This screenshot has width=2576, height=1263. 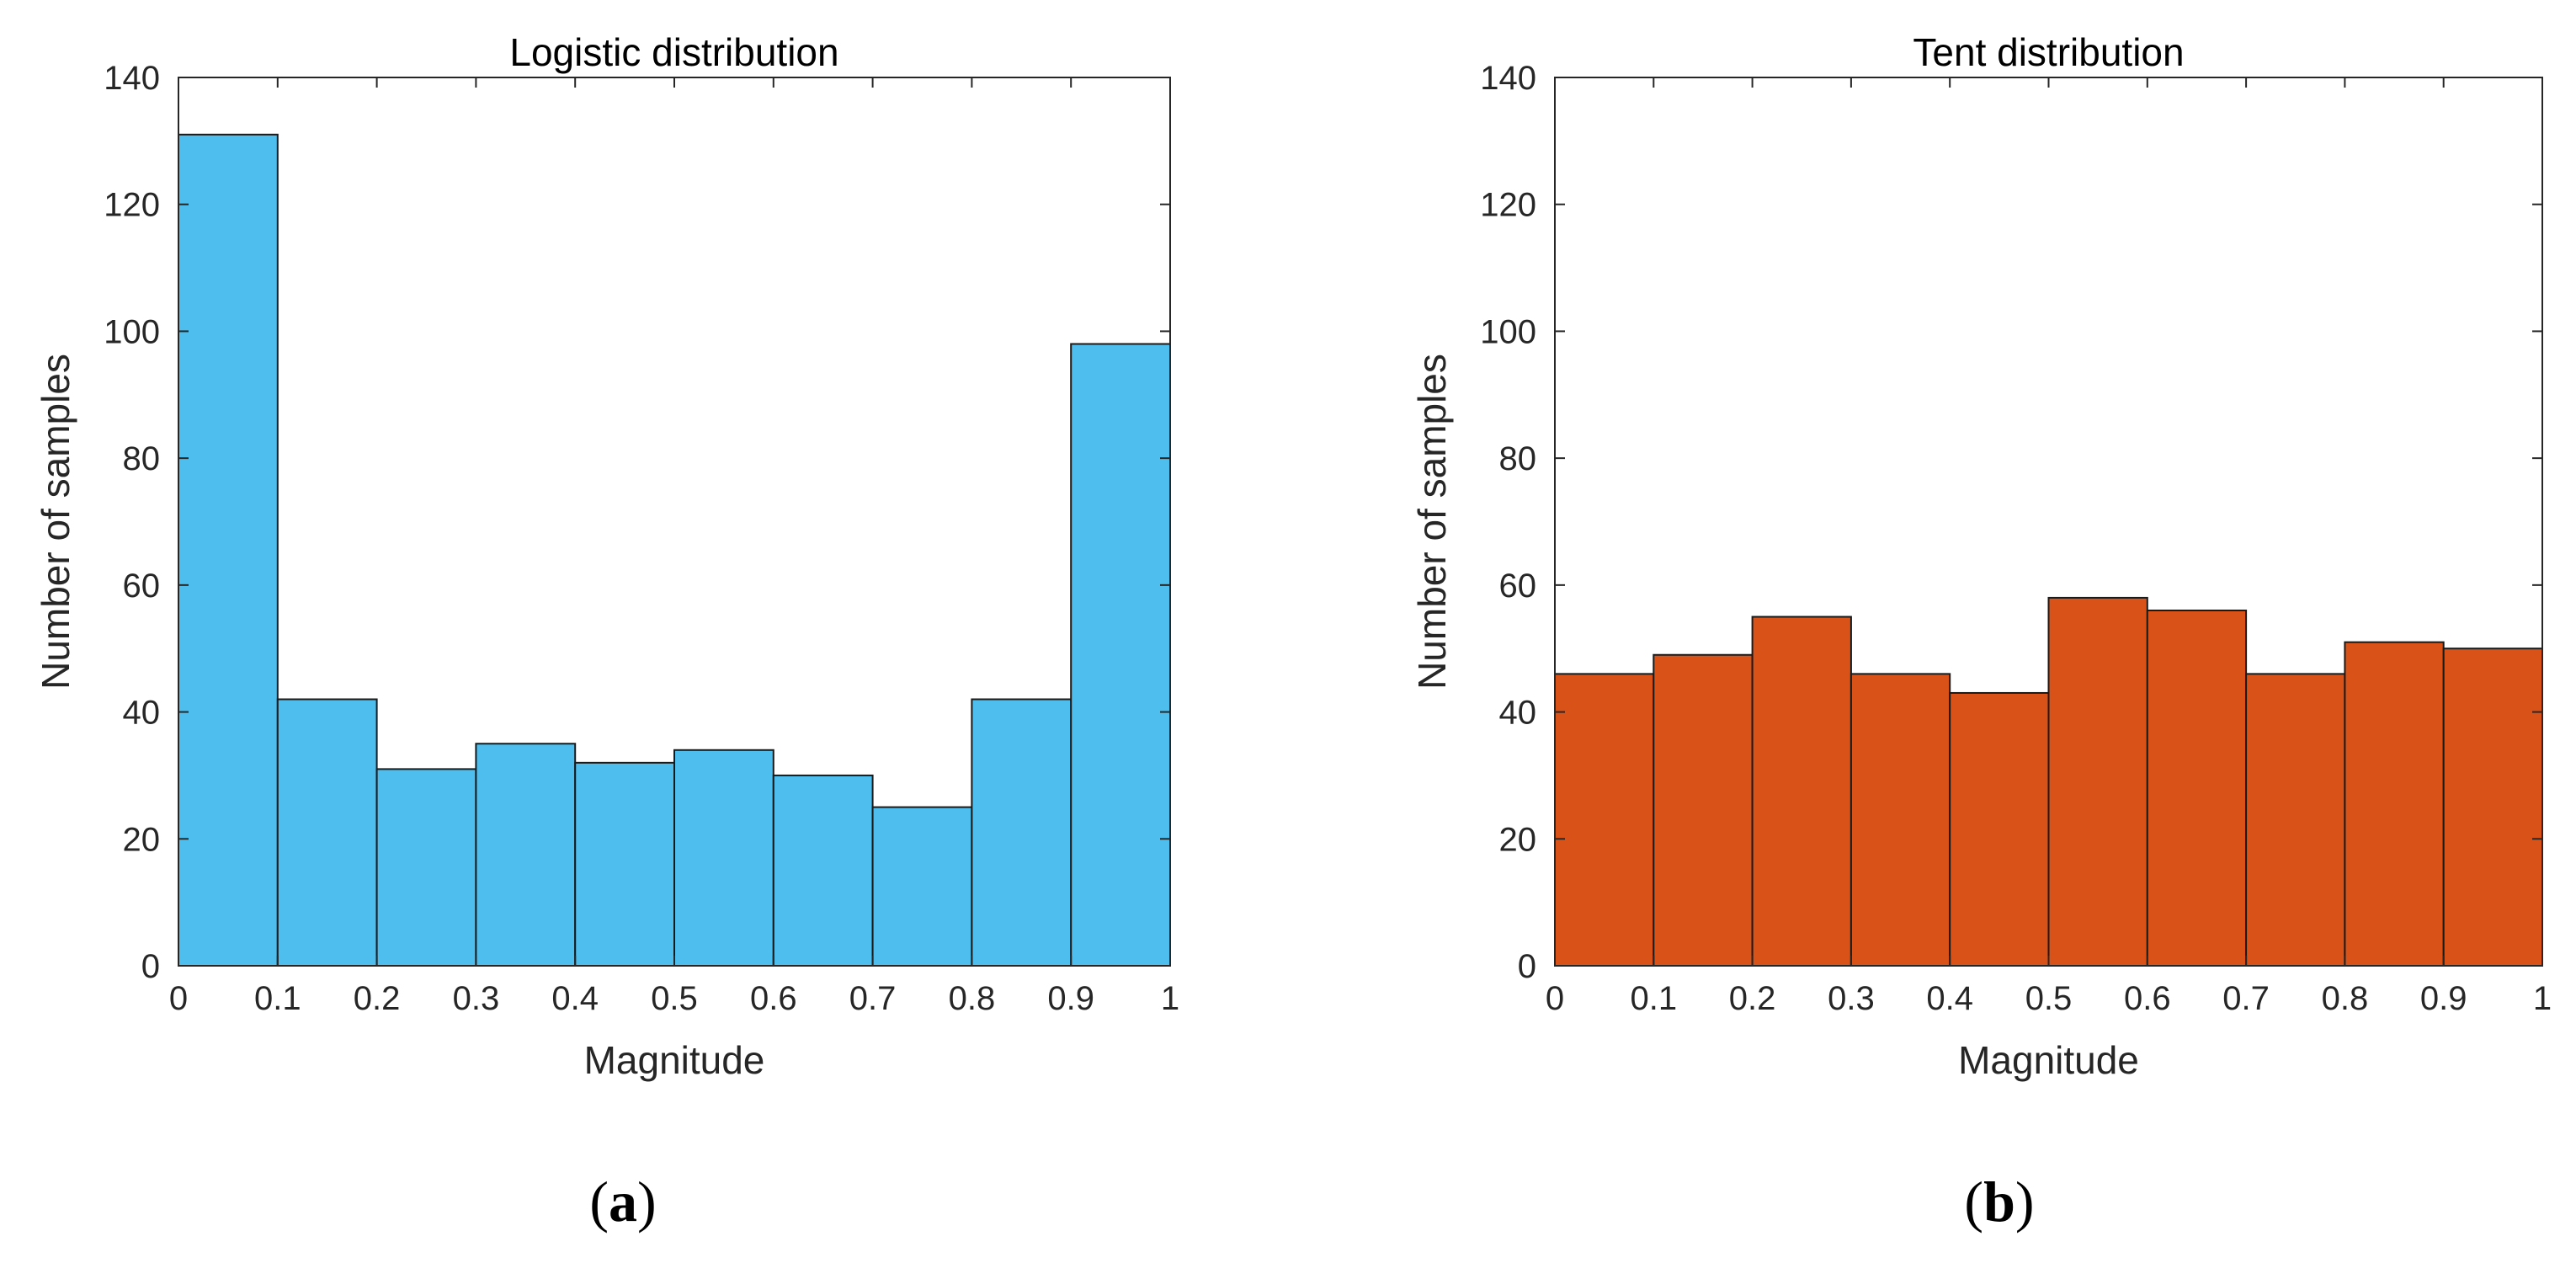 I want to click on panel-caption: (a), so click(x=623, y=1202).